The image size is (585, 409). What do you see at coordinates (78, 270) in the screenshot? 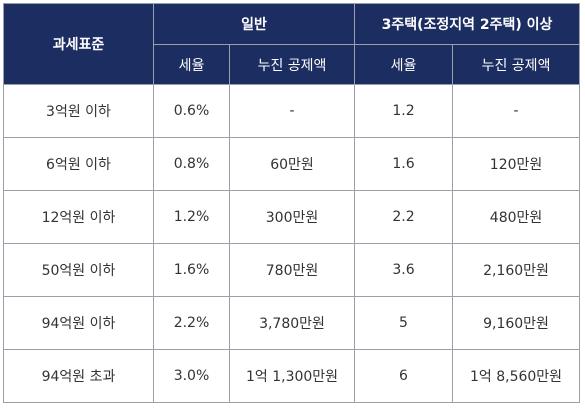
I see `cell-standard: 50억원 이하` at bounding box center [78, 270].